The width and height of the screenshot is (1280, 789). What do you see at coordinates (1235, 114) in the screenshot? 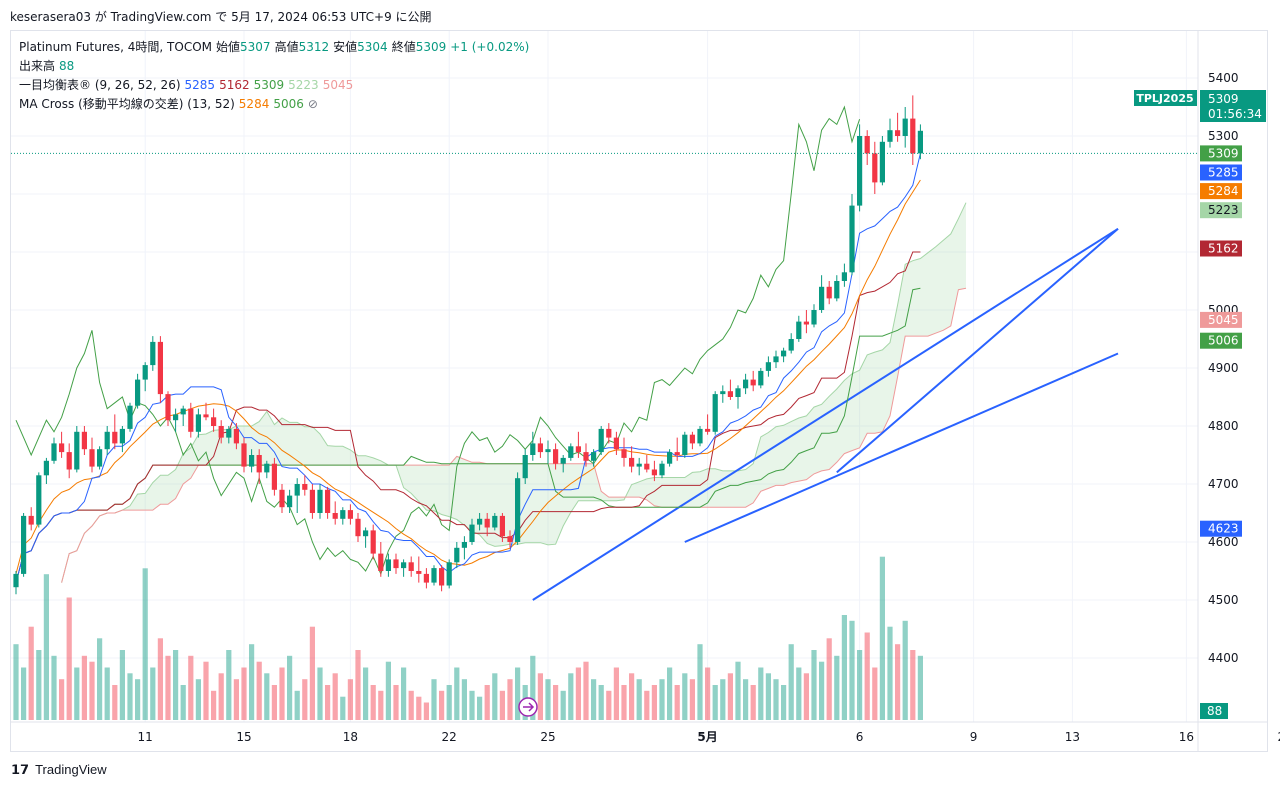
I see `bar-countdown: 01:56:34` at bounding box center [1235, 114].